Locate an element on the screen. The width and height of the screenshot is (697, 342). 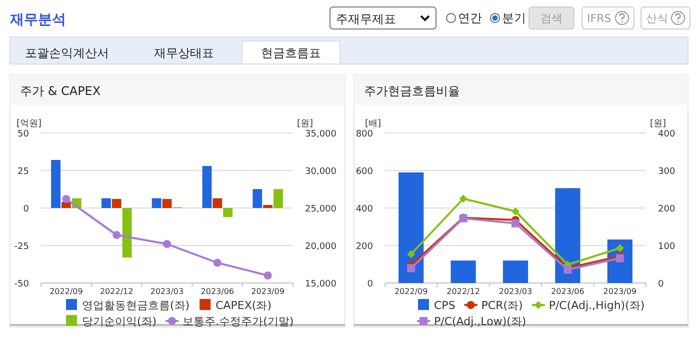
legend-label: CPS is located at coordinates (445, 305).